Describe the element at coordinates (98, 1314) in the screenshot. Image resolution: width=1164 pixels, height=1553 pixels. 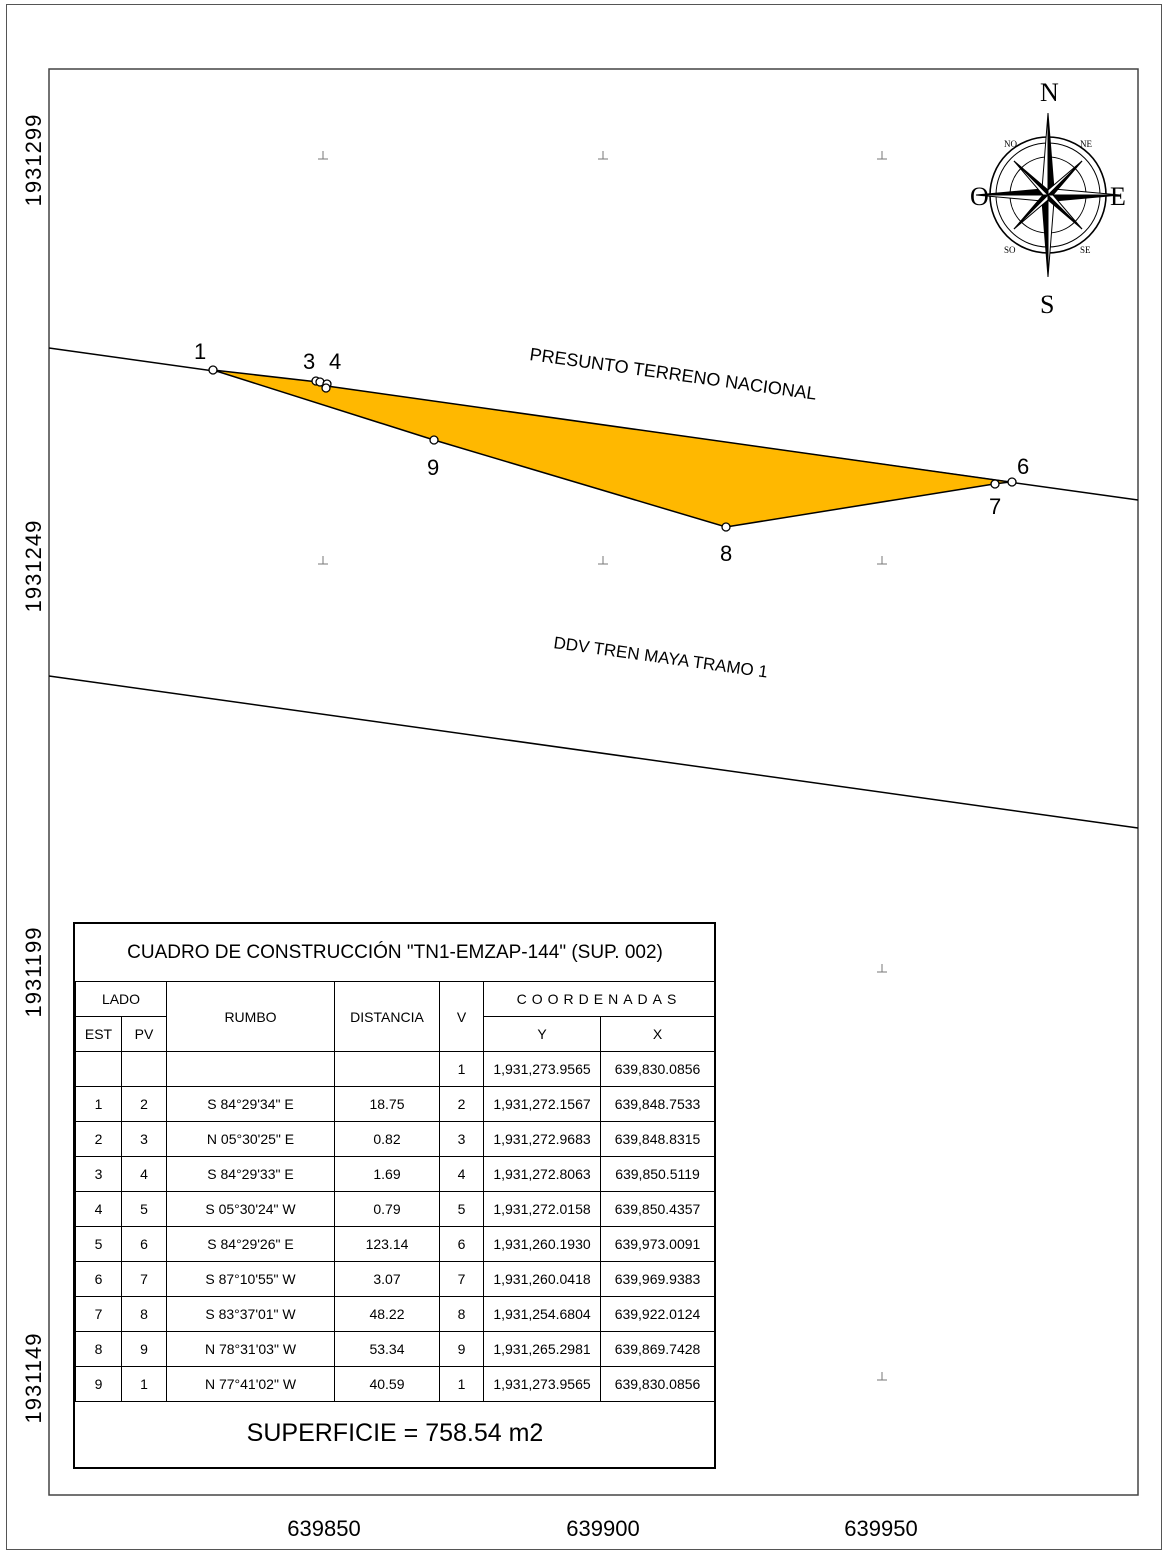
I see `cell-est: 7` at that location.